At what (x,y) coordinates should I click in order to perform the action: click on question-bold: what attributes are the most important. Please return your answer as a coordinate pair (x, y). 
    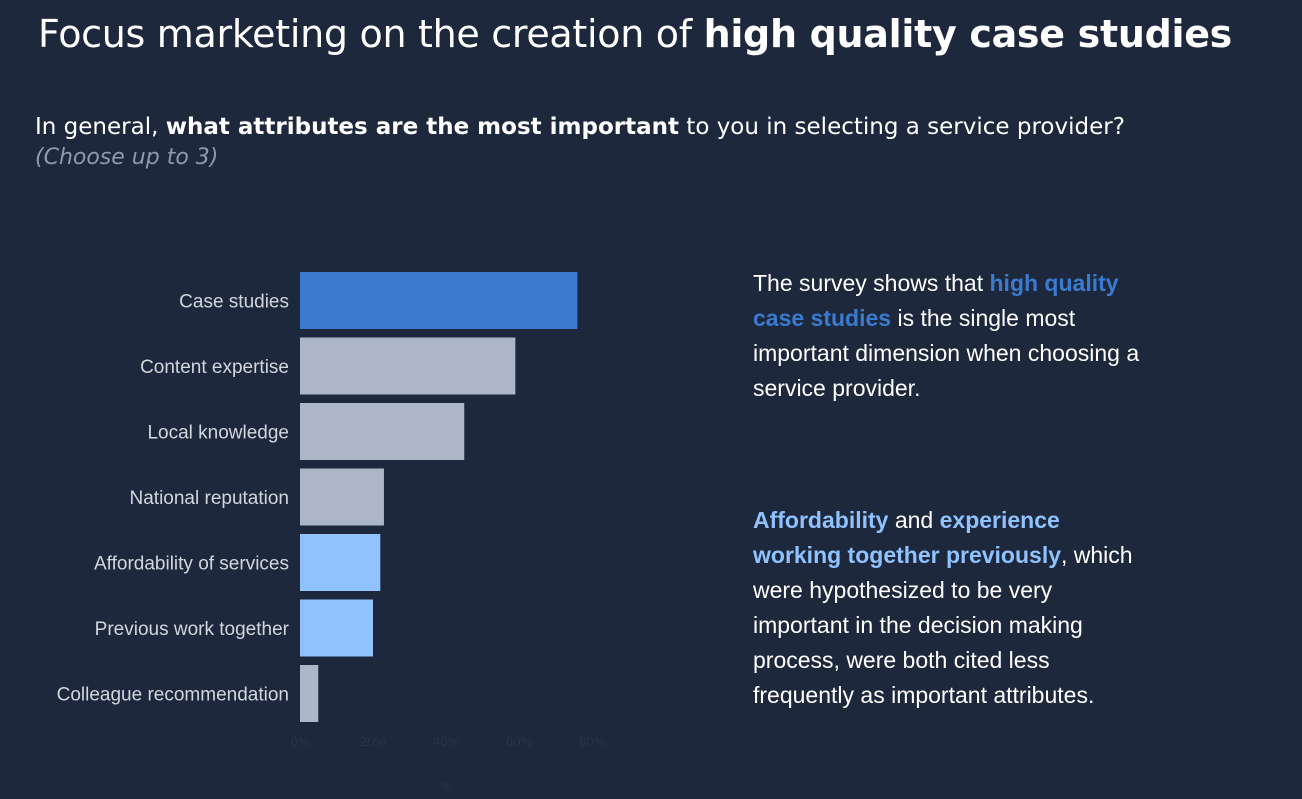
    Looking at the image, I should click on (422, 127).